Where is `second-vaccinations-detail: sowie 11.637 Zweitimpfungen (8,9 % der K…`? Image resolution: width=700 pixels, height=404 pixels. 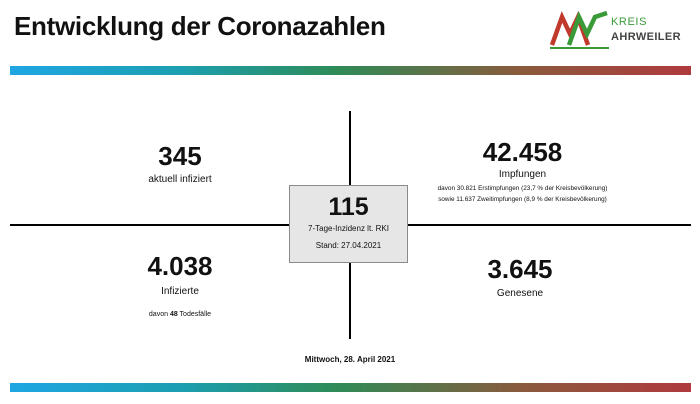
second-vaccinations-detail: sowie 11.637 Zweitimpfungen (8,9 % der K… is located at coordinates (522, 199).